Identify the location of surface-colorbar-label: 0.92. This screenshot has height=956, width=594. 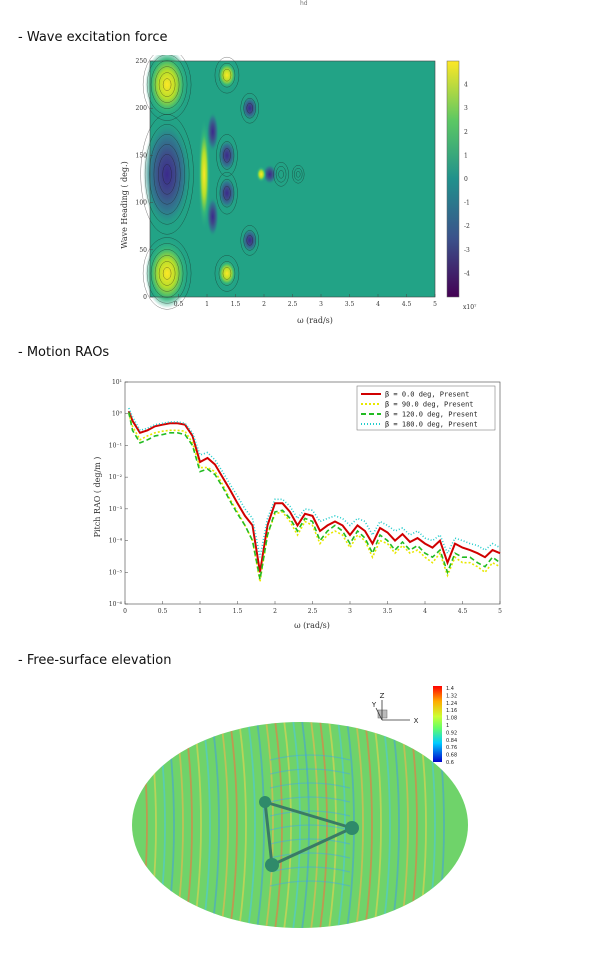
(451, 733).